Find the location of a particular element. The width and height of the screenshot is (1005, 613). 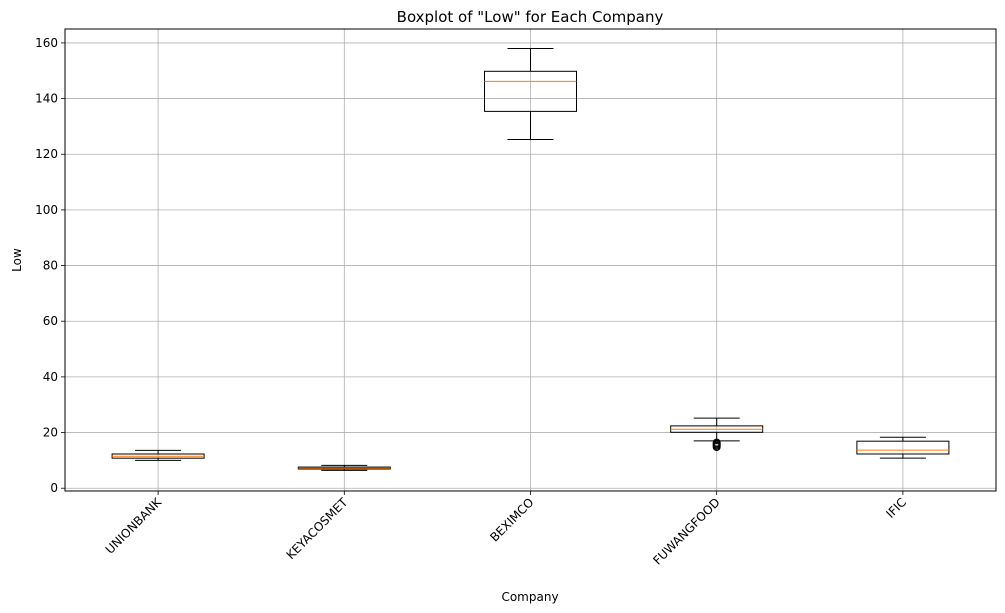

chart-title: Boxplot of "Low" for Each Company is located at coordinates (530, 17).